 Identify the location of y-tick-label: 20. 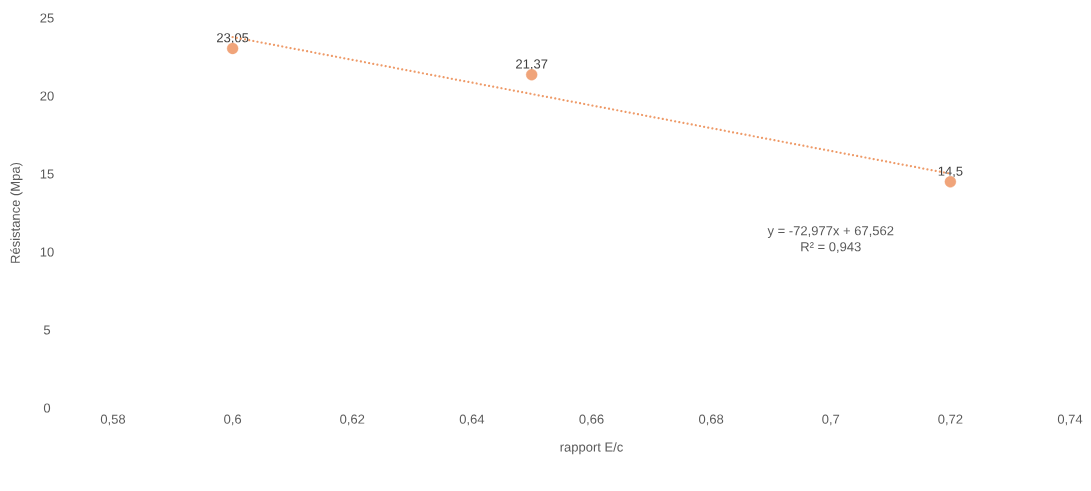
(47, 96).